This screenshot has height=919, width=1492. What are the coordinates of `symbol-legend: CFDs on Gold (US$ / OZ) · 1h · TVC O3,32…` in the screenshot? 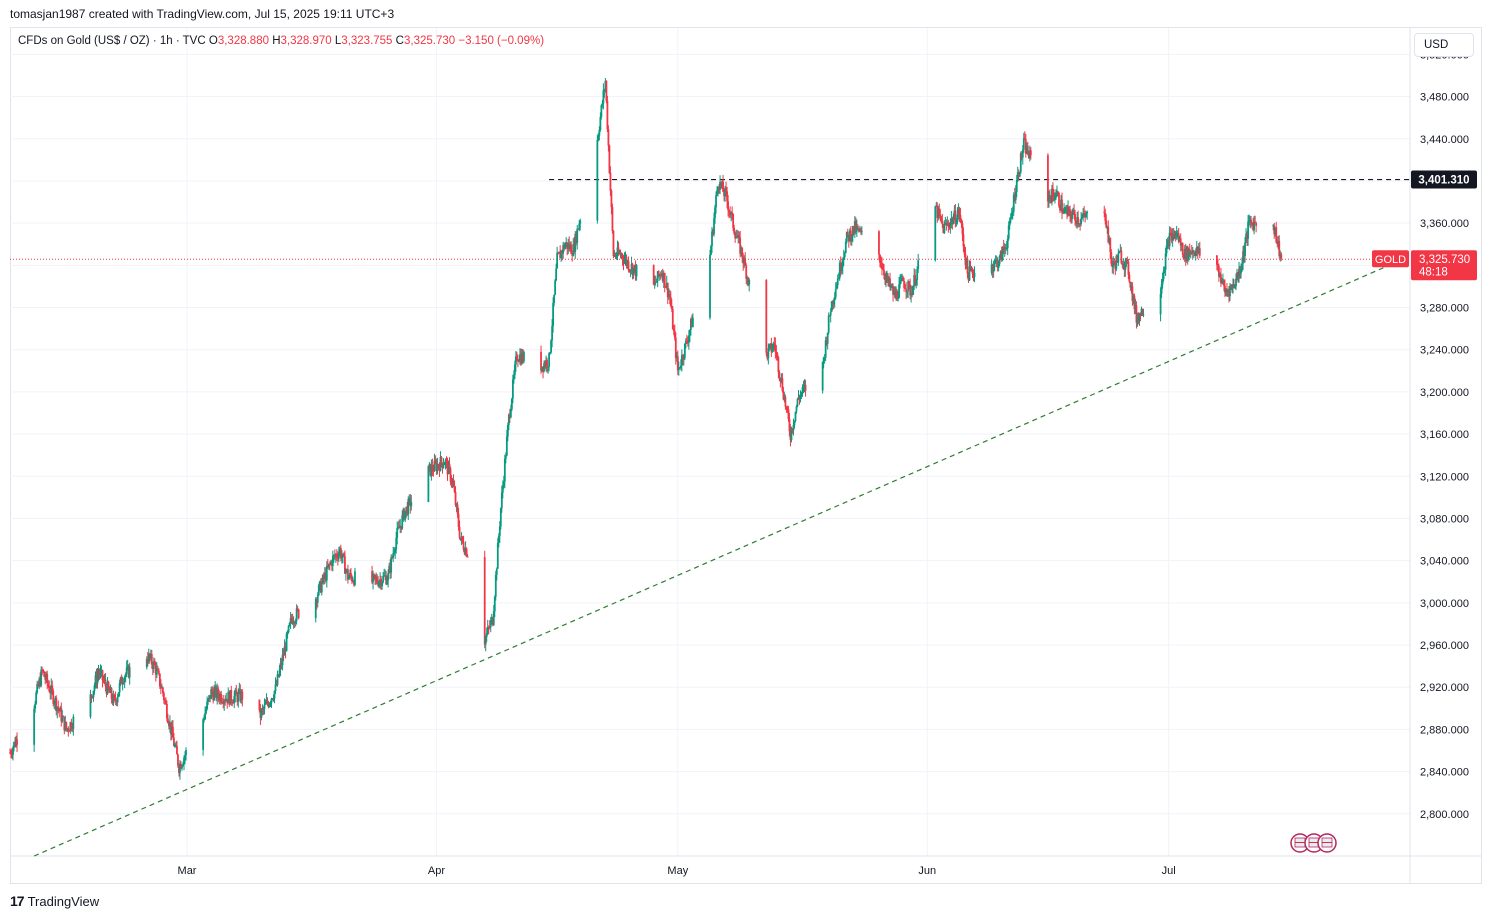 It's located at (281, 41).